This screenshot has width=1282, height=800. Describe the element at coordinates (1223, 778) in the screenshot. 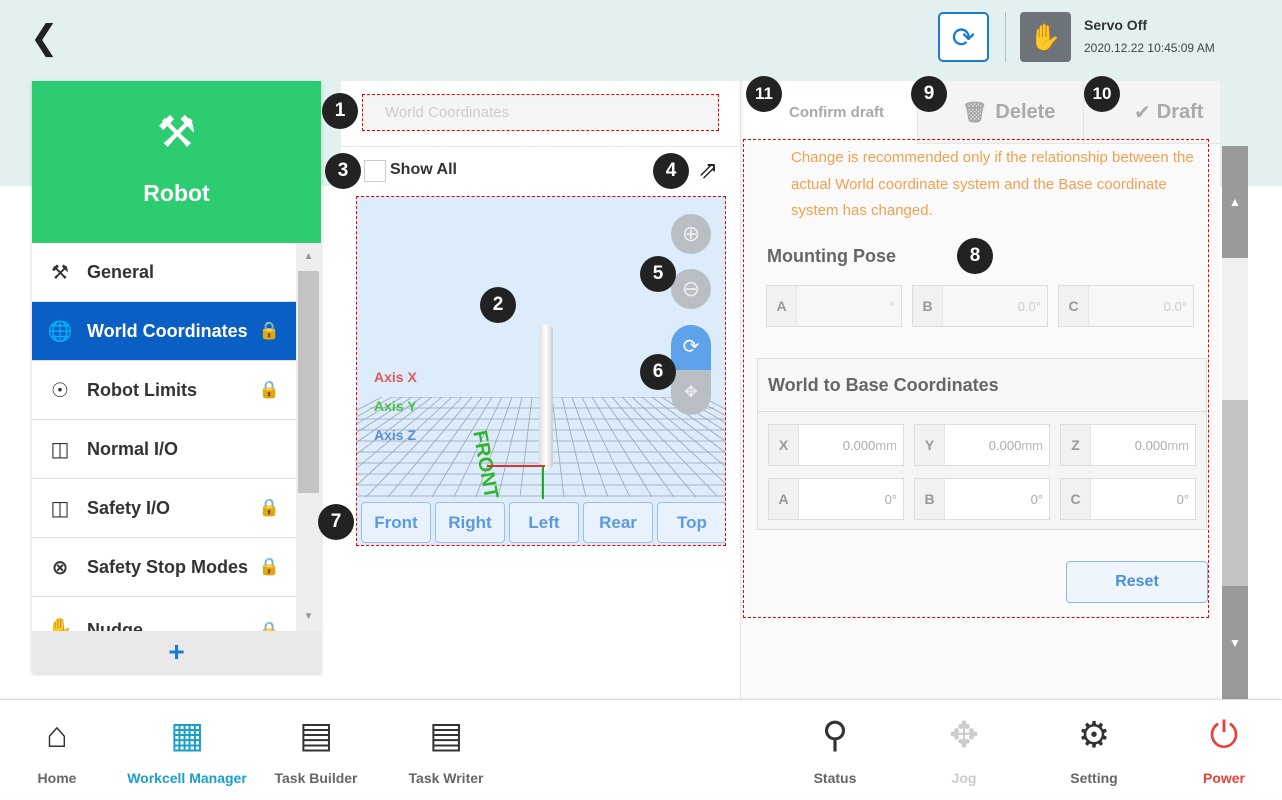

I see `nav-label: Power` at that location.